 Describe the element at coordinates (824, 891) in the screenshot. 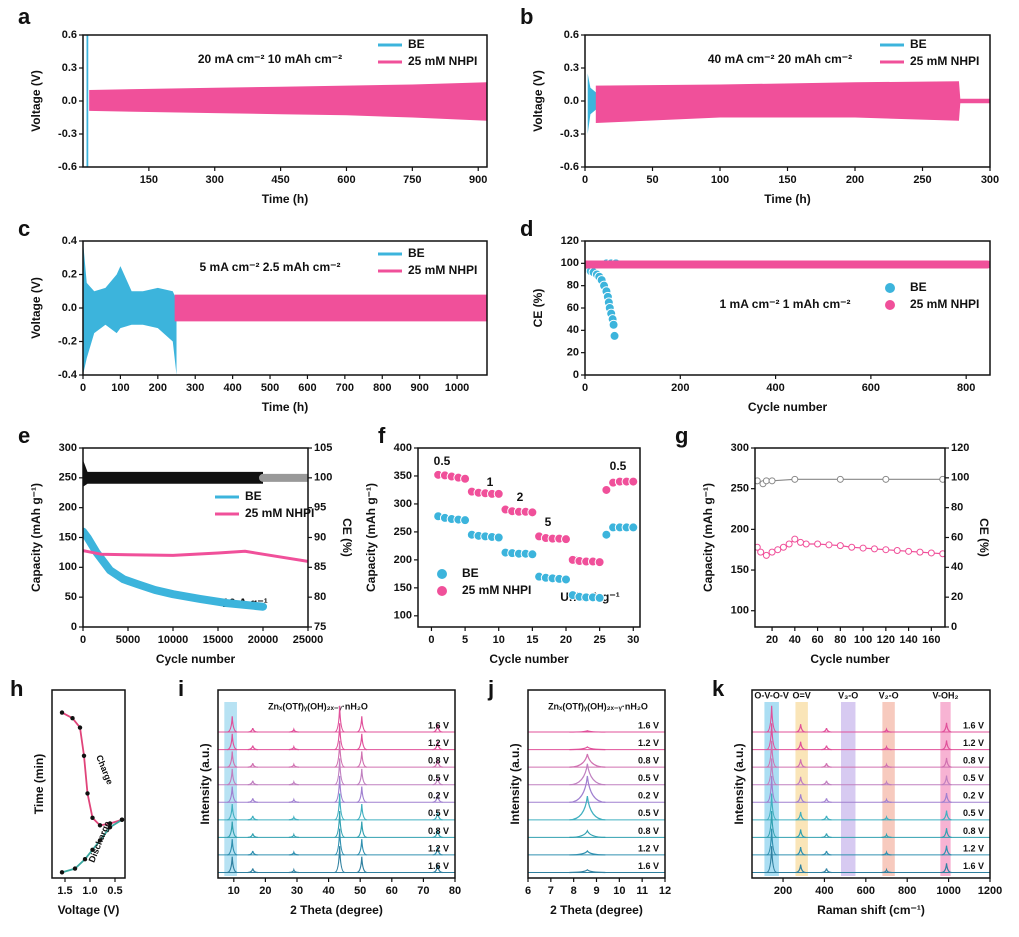

I see `x-tick-label: 400` at that location.